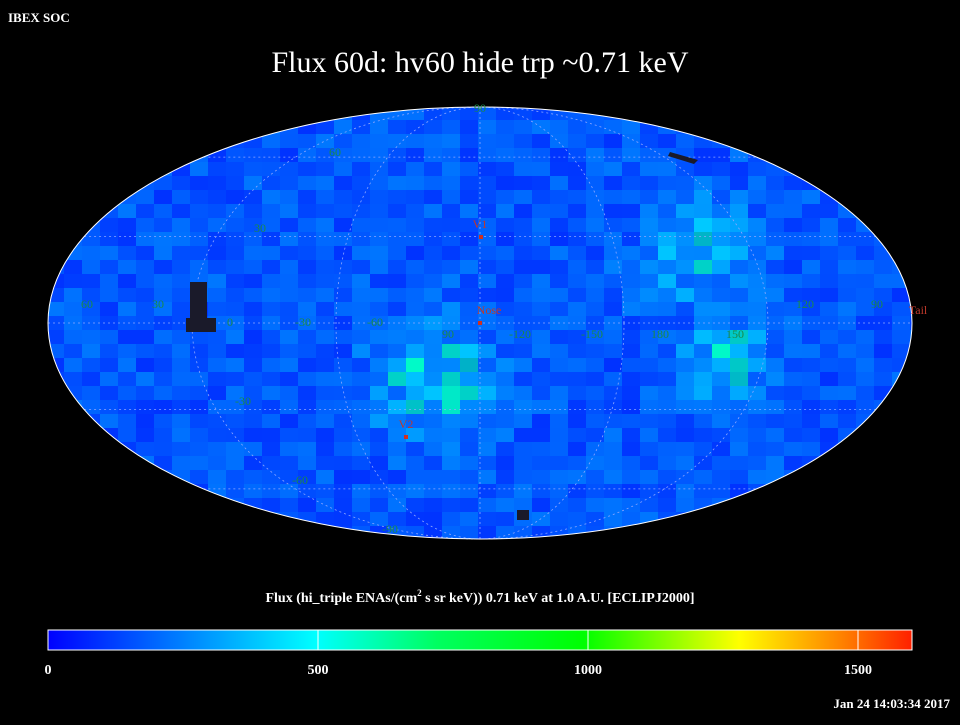 This screenshot has height=725, width=960. What do you see at coordinates (480, 224) in the screenshot?
I see `marker-label: V1` at bounding box center [480, 224].